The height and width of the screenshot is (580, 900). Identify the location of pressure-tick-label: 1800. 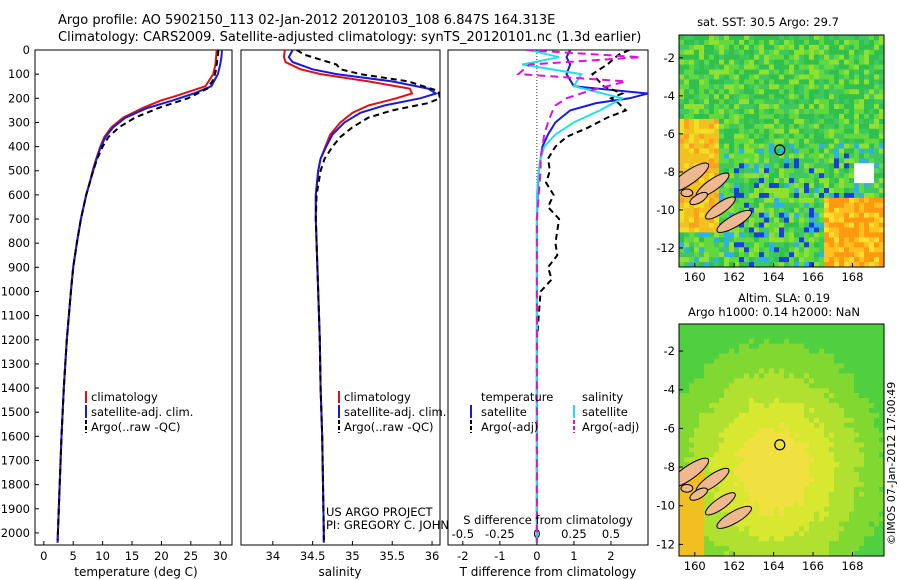
(15, 485).